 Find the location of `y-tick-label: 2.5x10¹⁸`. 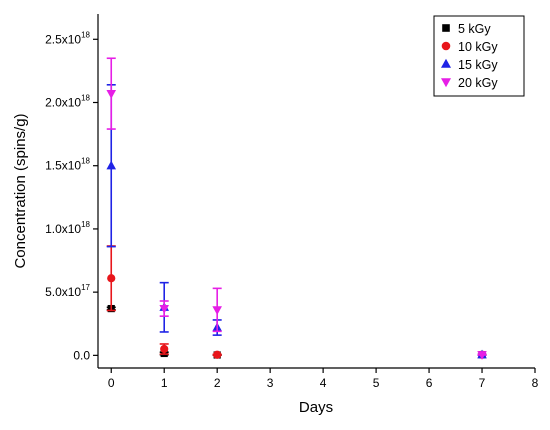

y-tick-label: 2.5x10¹⁸ is located at coordinates (67, 38).